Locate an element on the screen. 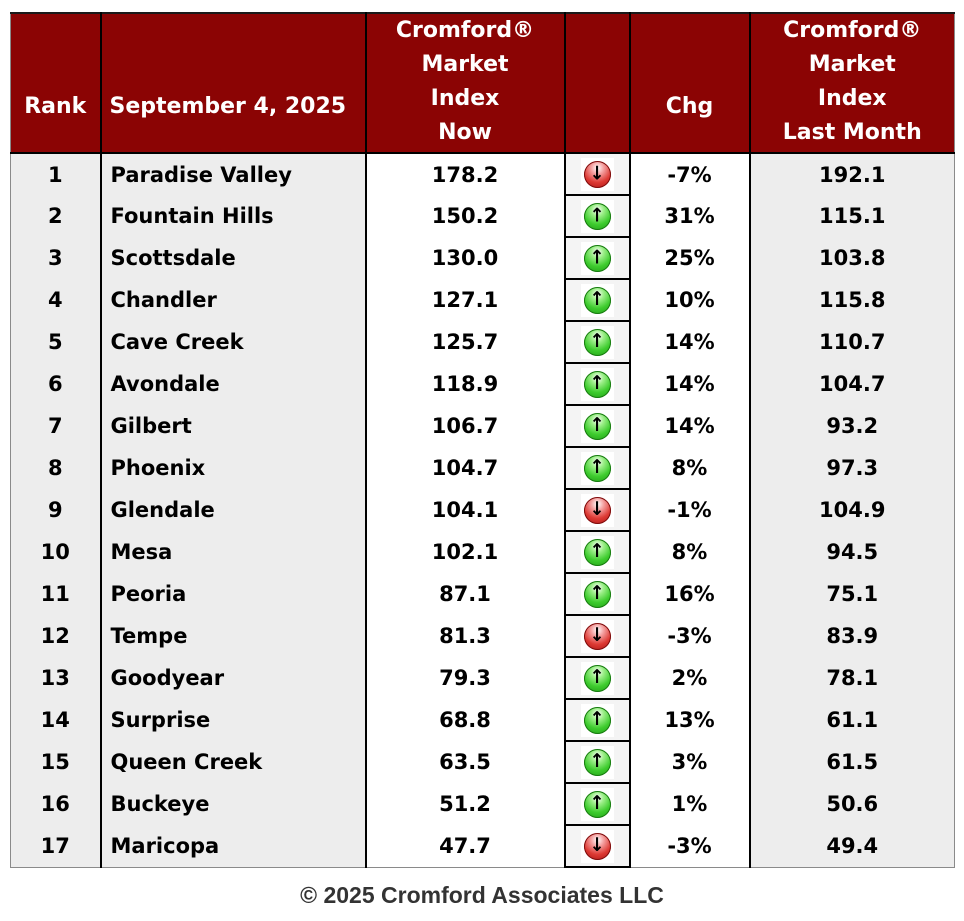 This screenshot has height=921, width=964. table-row: 16 Buckeye 51.2 ↑ 1% 50.6 is located at coordinates (482, 804).